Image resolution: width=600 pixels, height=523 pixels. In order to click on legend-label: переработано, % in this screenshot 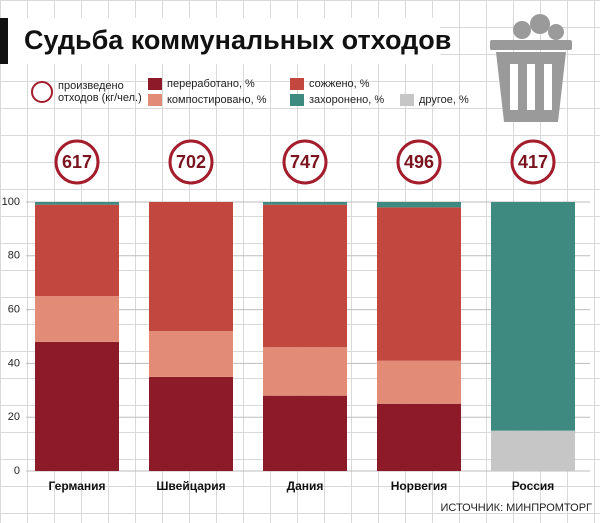, I will do `click(211, 84)`.